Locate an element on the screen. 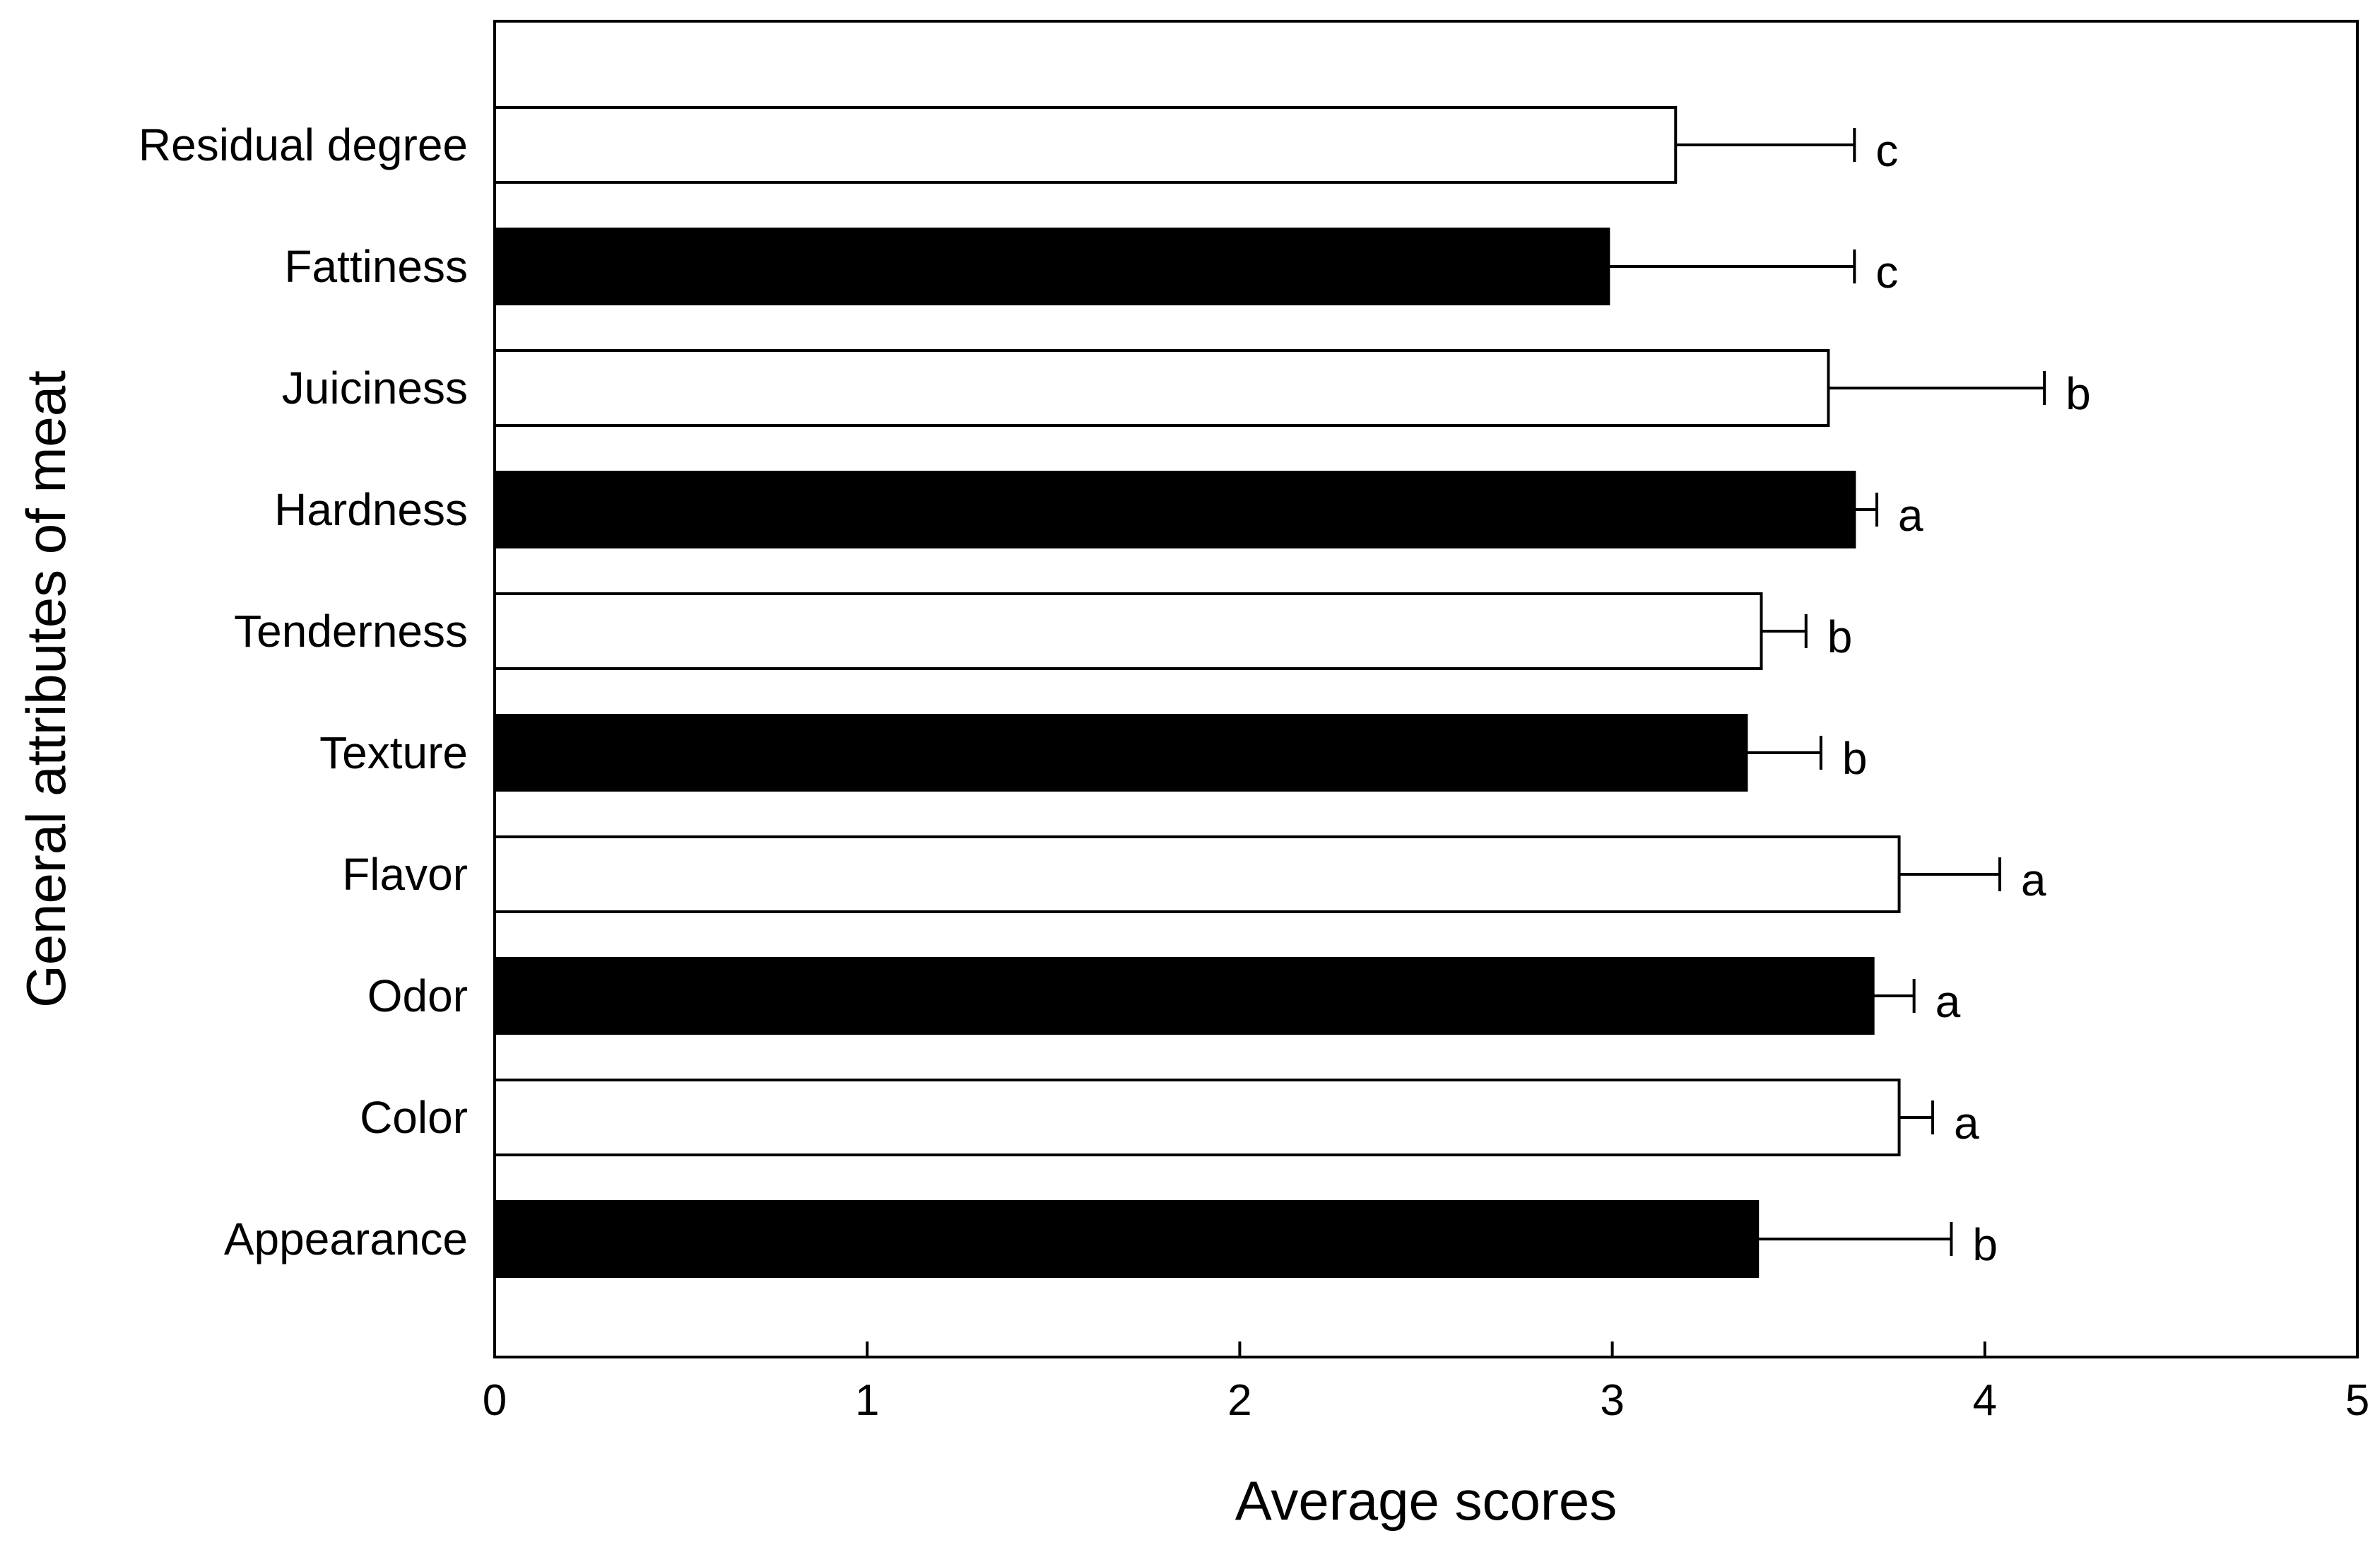  x-tick-label: 5 is located at coordinates (2357, 1400).